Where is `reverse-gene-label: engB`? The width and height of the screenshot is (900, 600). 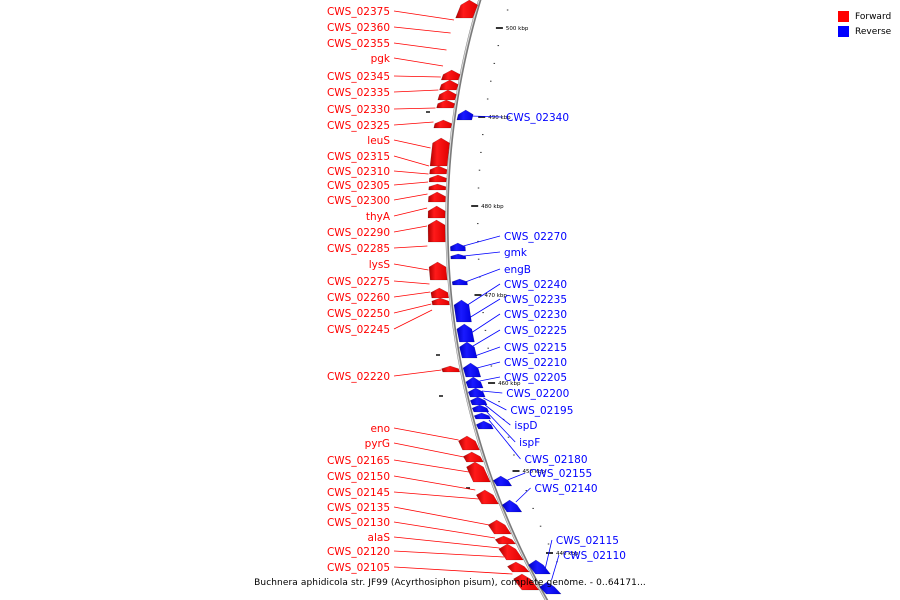 reverse-gene-label: engB is located at coordinates (517, 270).